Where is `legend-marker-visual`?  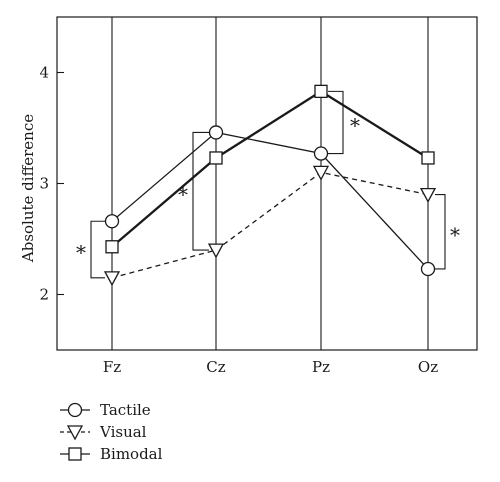 legend-marker-visual is located at coordinates (75, 433).